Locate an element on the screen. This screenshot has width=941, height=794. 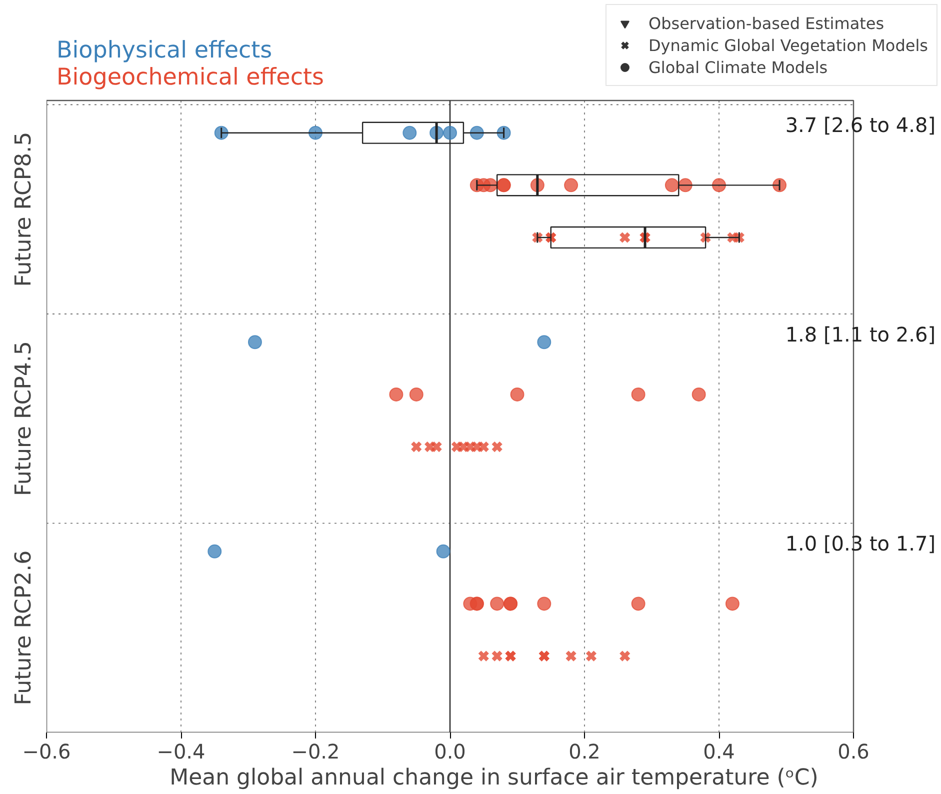
x-tick-label: −0.6 is located at coordinates (46, 752).